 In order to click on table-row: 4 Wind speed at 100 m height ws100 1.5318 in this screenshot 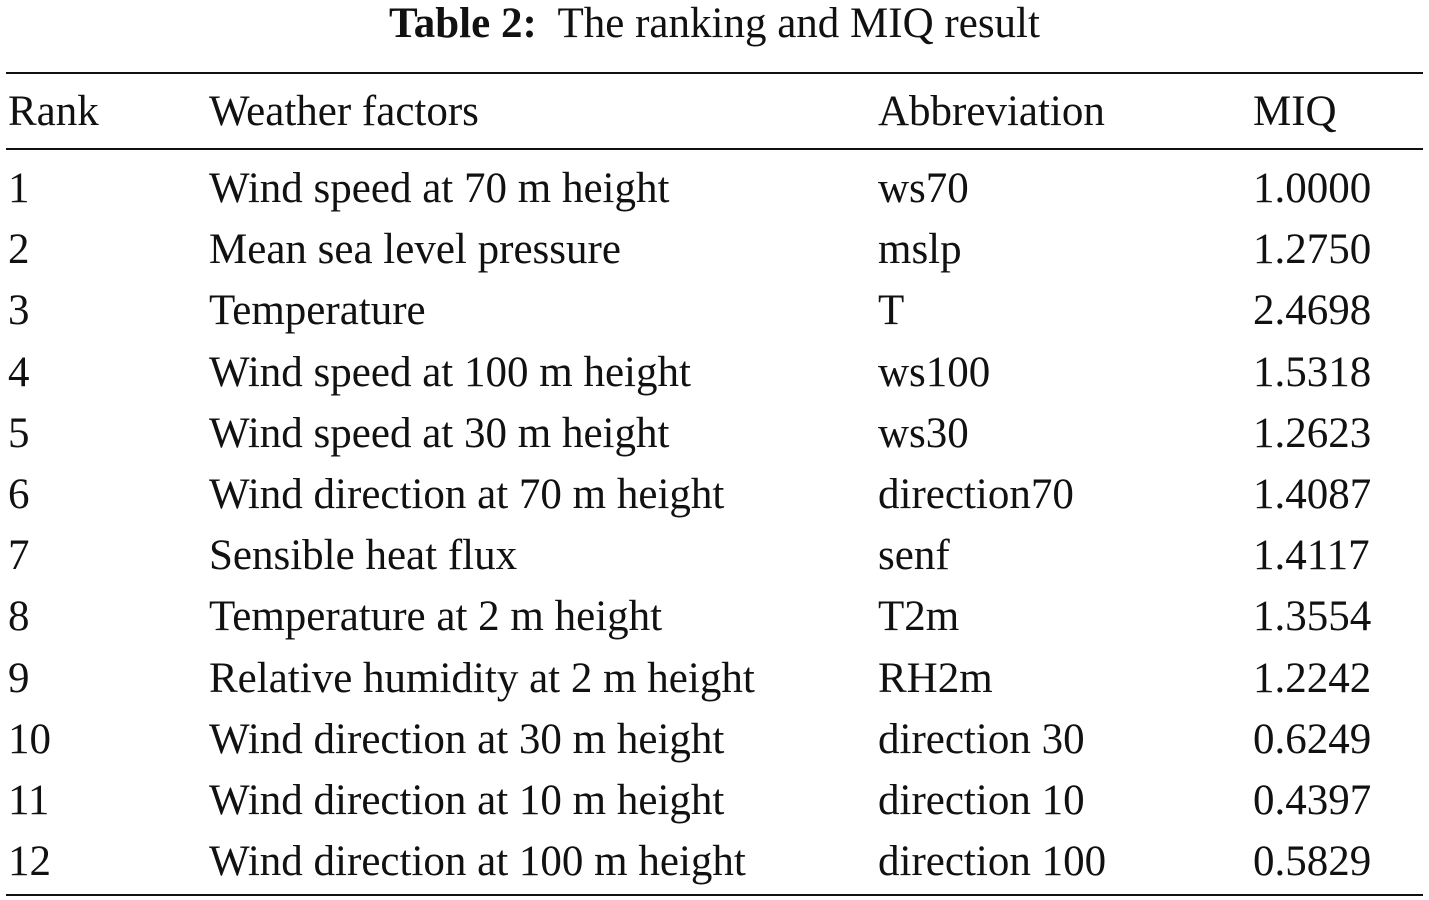, I will do `click(714, 373)`.